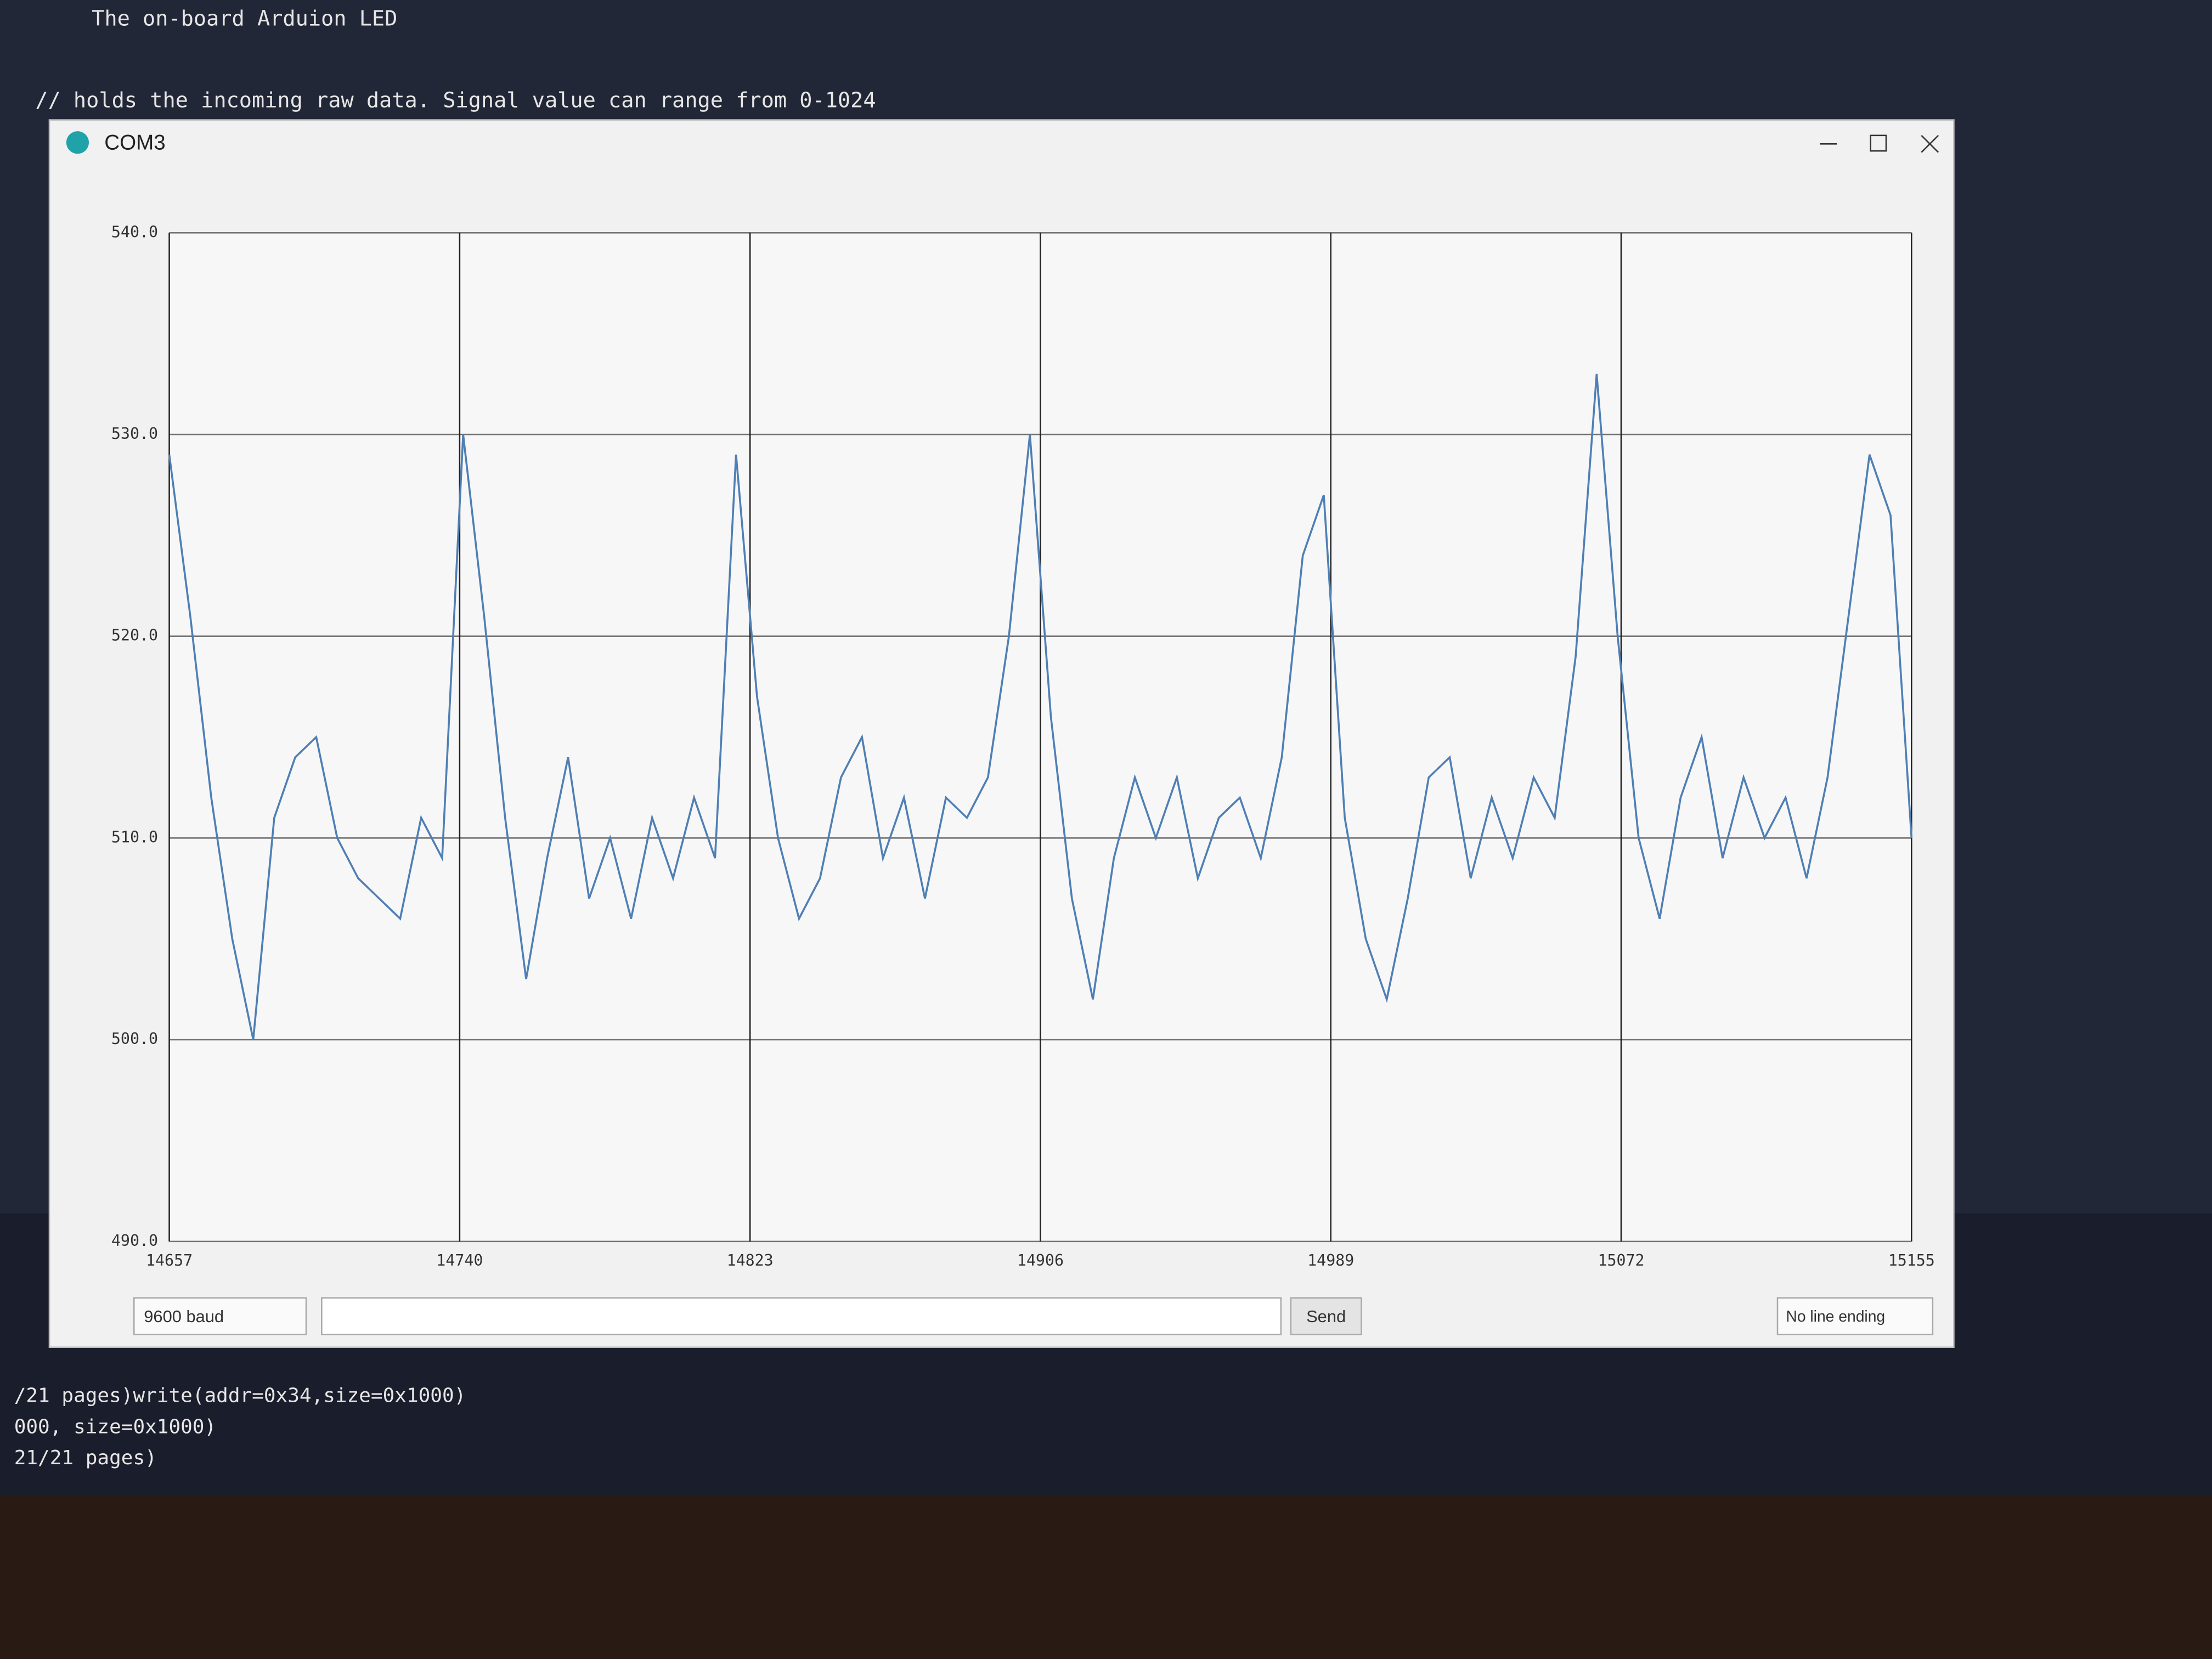 This screenshot has width=2212, height=1659. I want to click on send-input, so click(801, 1316).